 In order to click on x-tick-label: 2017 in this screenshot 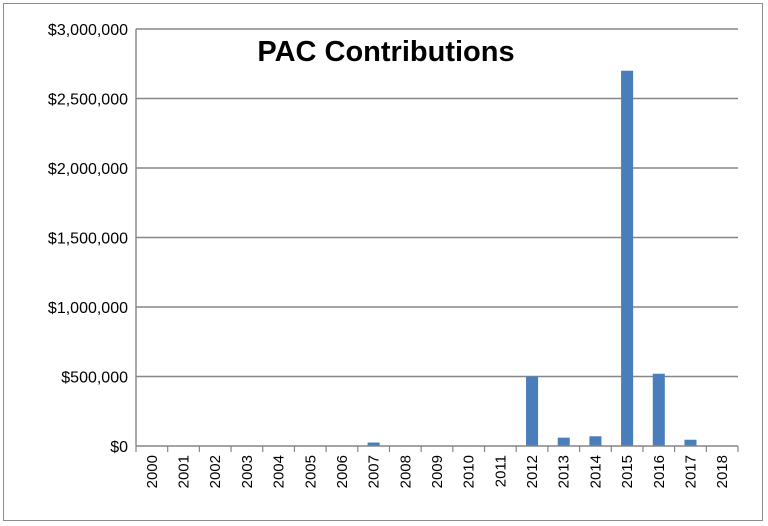, I will do `click(690, 471)`.